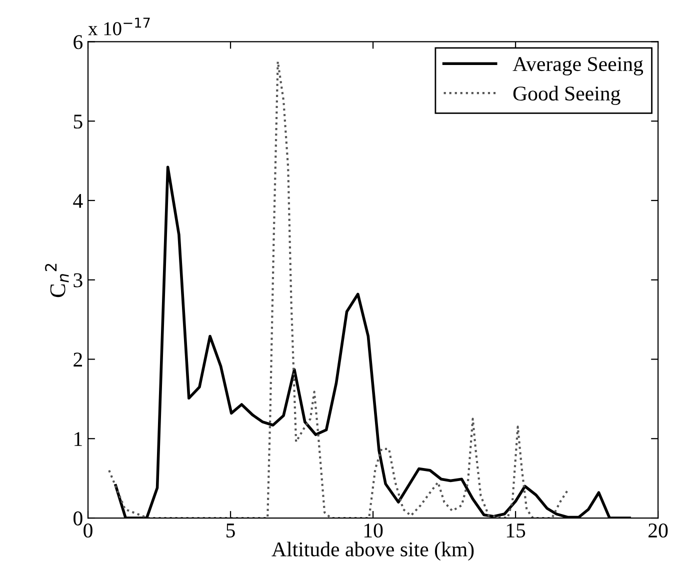 The image size is (677, 567). Describe the element at coordinates (78, 280) in the screenshot. I see `y-tick-label: 3` at that location.